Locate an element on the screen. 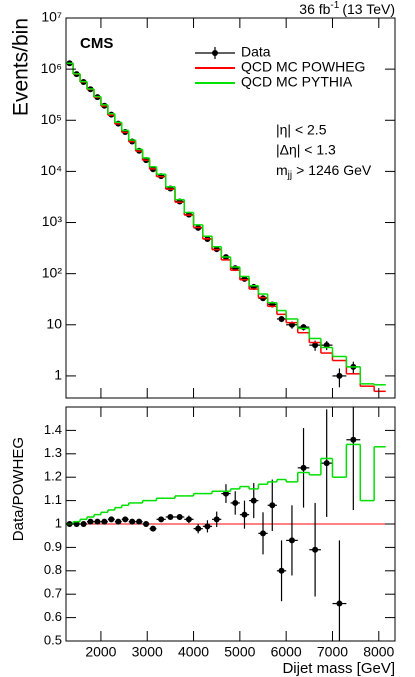 The height and width of the screenshot is (677, 415). y-tick-label: 0.8 is located at coordinates (53, 569).